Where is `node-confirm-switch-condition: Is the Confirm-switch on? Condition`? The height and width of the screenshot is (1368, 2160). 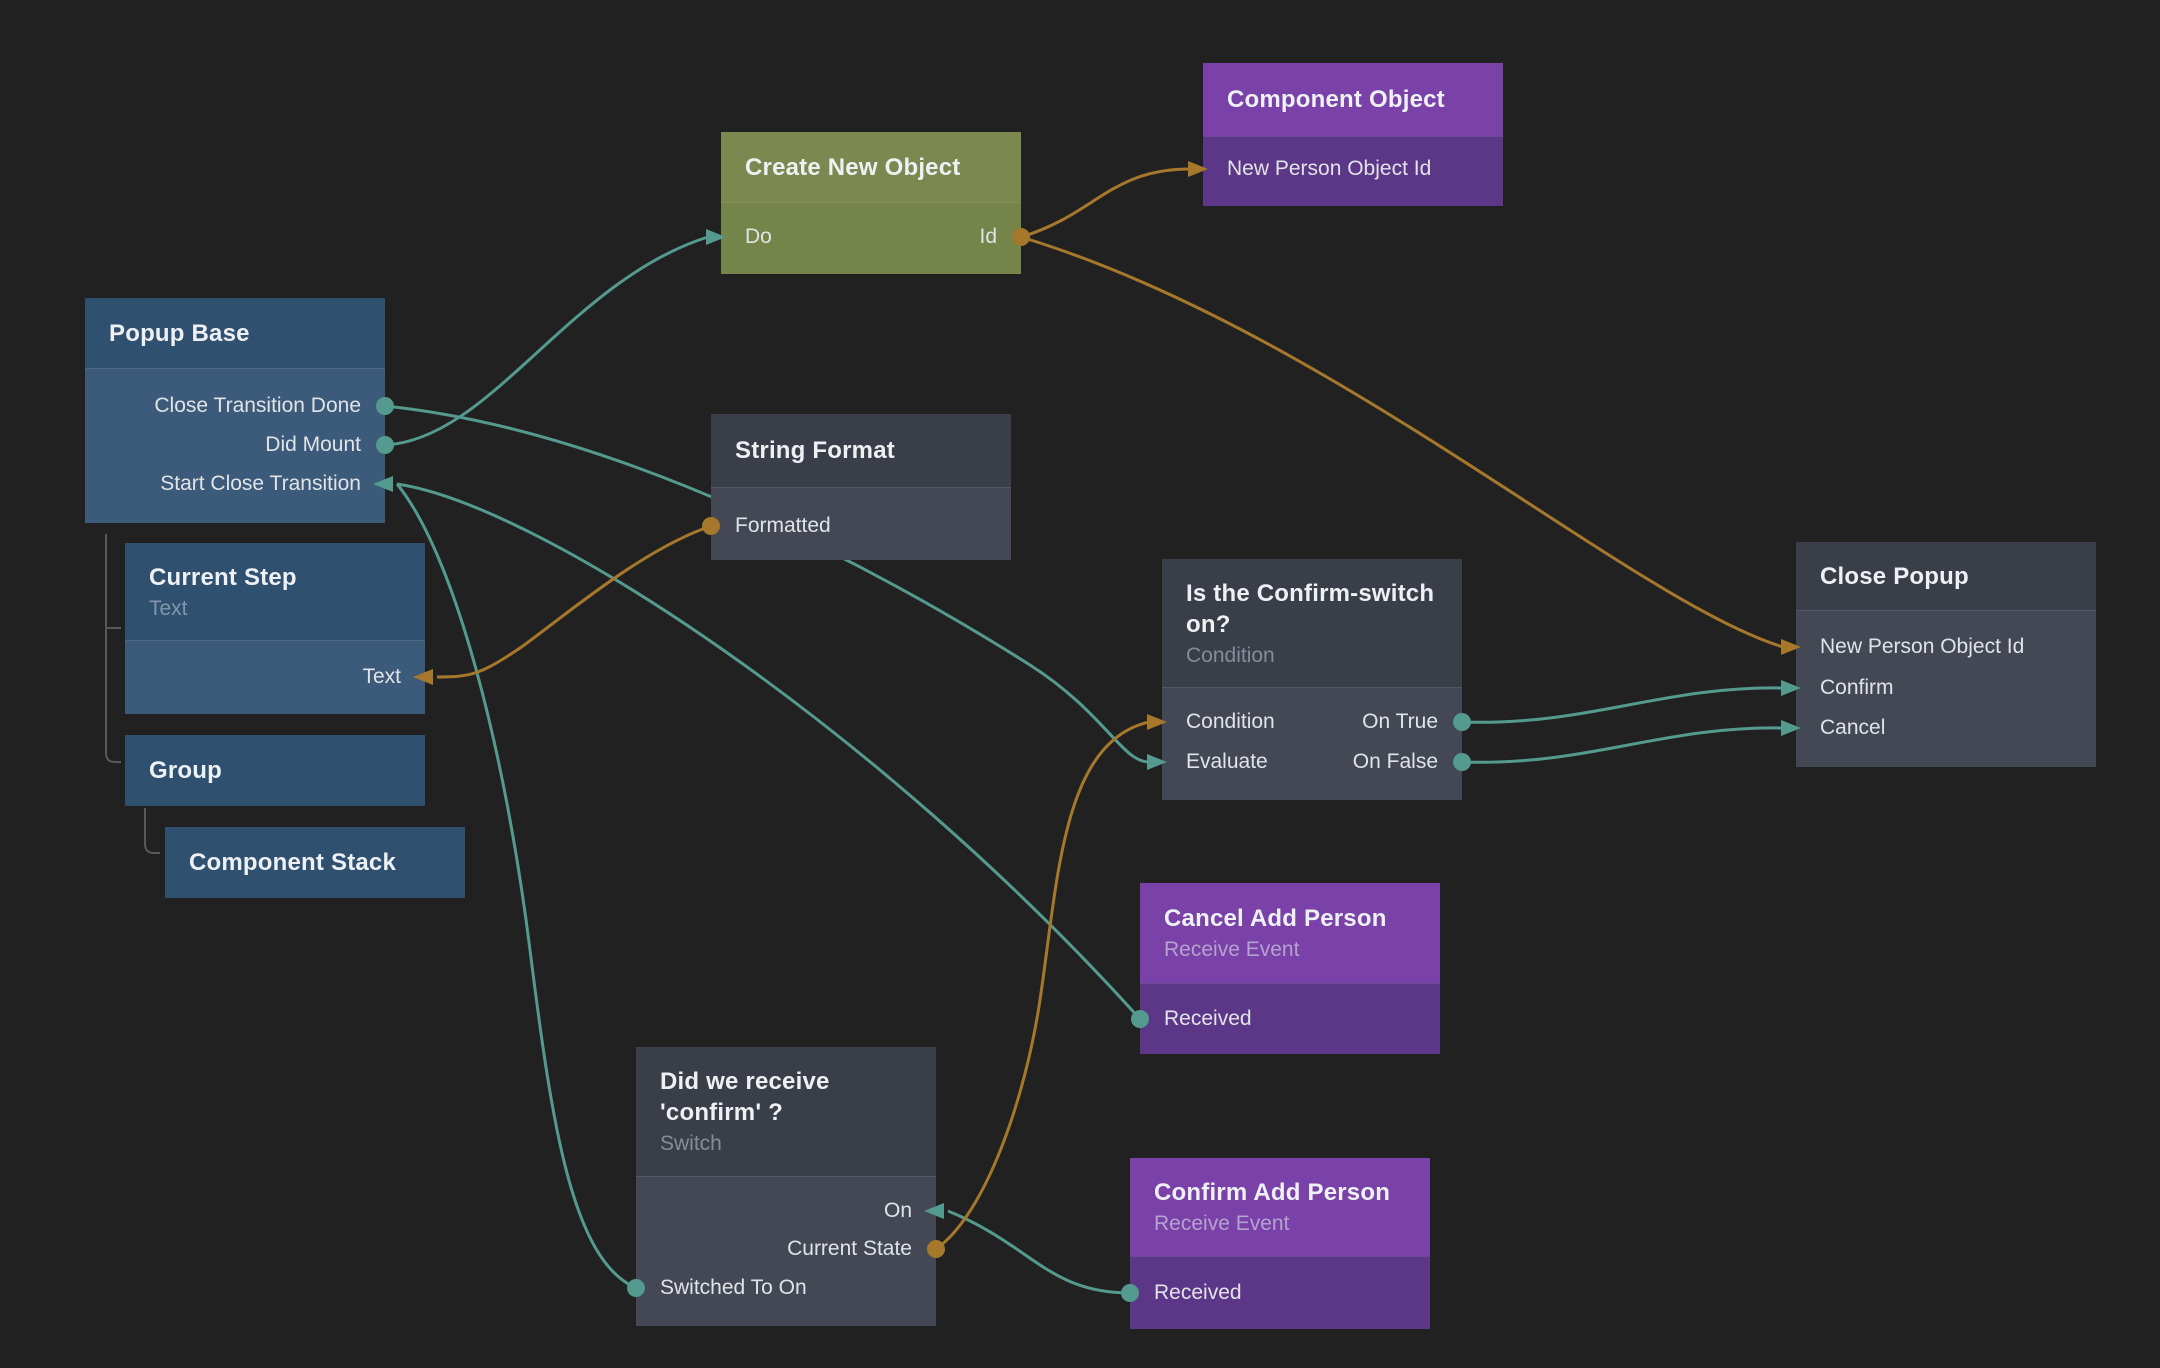
node-confirm-switch-condition: Is the Confirm-switch on? Condition is located at coordinates (1312, 679).